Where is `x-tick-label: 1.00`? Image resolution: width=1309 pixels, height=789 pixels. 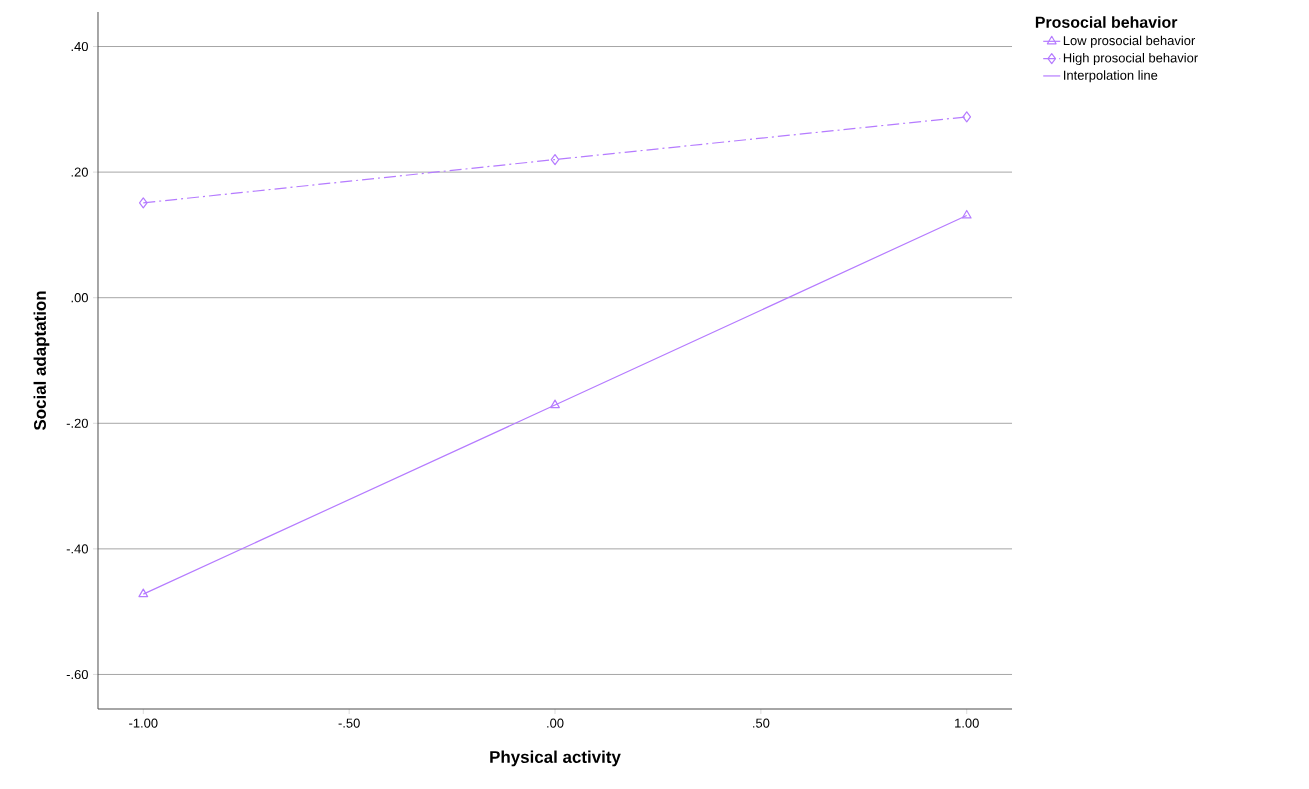
x-tick-label: 1.00 is located at coordinates (967, 723).